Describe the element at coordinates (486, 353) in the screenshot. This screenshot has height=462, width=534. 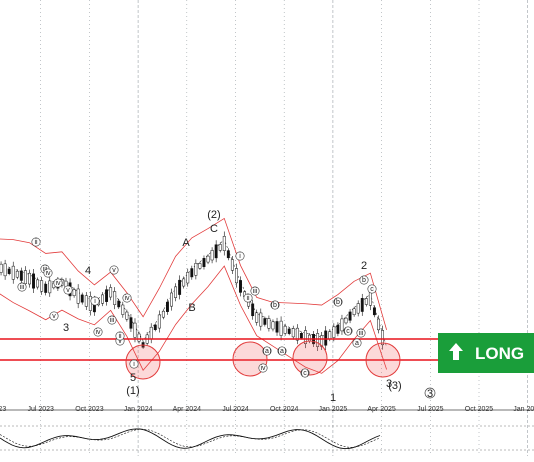
I see `long-signal-badge: LONG` at that location.